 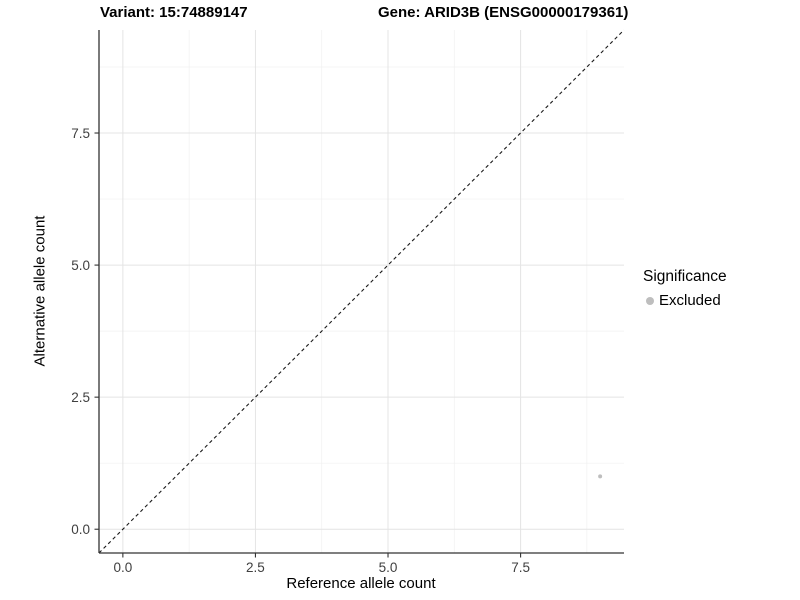 What do you see at coordinates (388, 567) in the screenshot?
I see `x-tick-label: 5.0` at bounding box center [388, 567].